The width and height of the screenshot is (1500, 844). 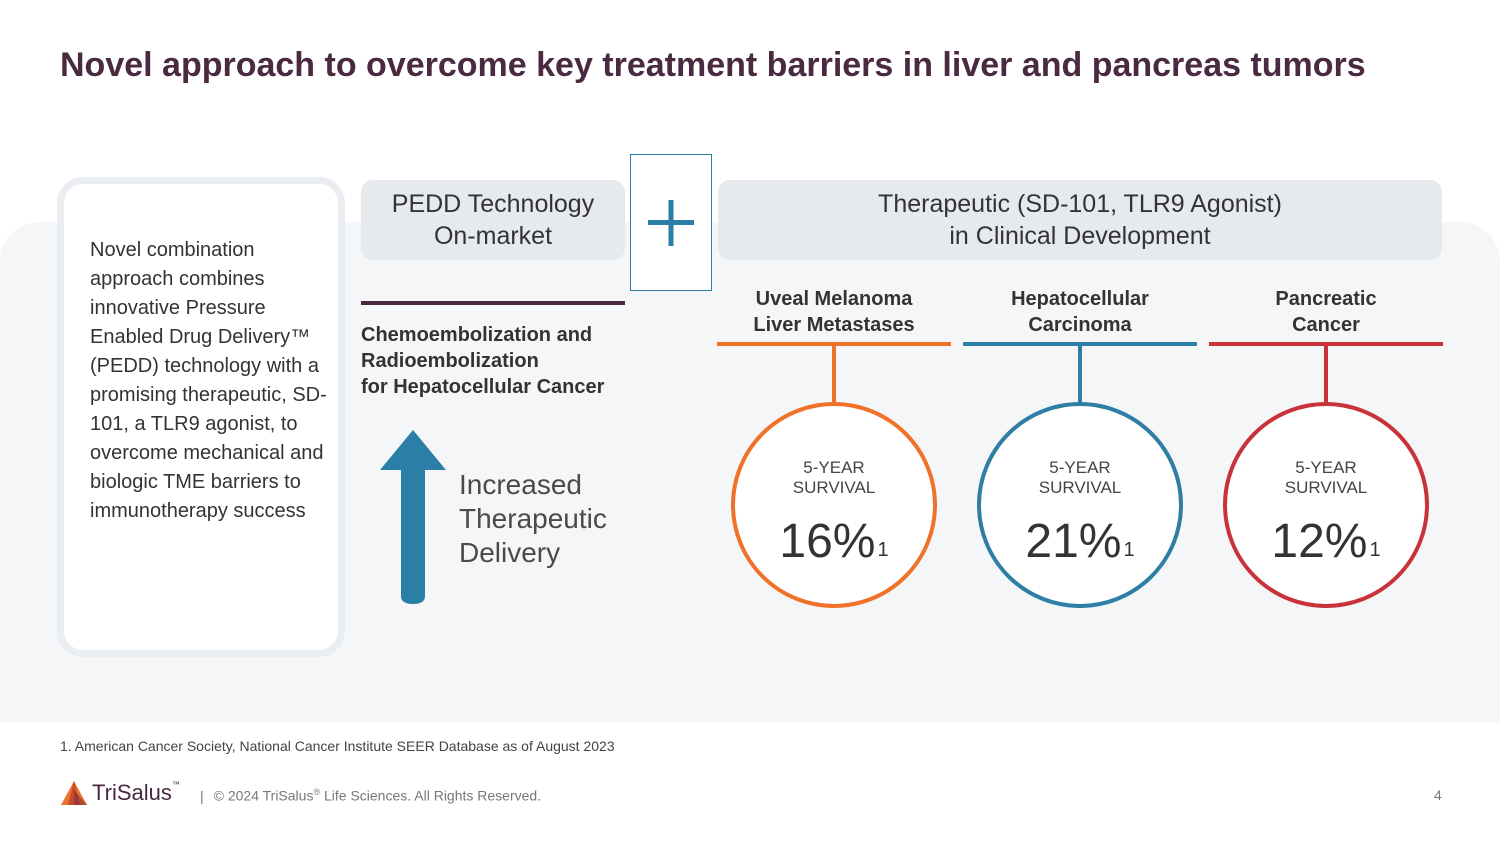 I want to click on logo-tm: ™, so click(x=175, y=784).